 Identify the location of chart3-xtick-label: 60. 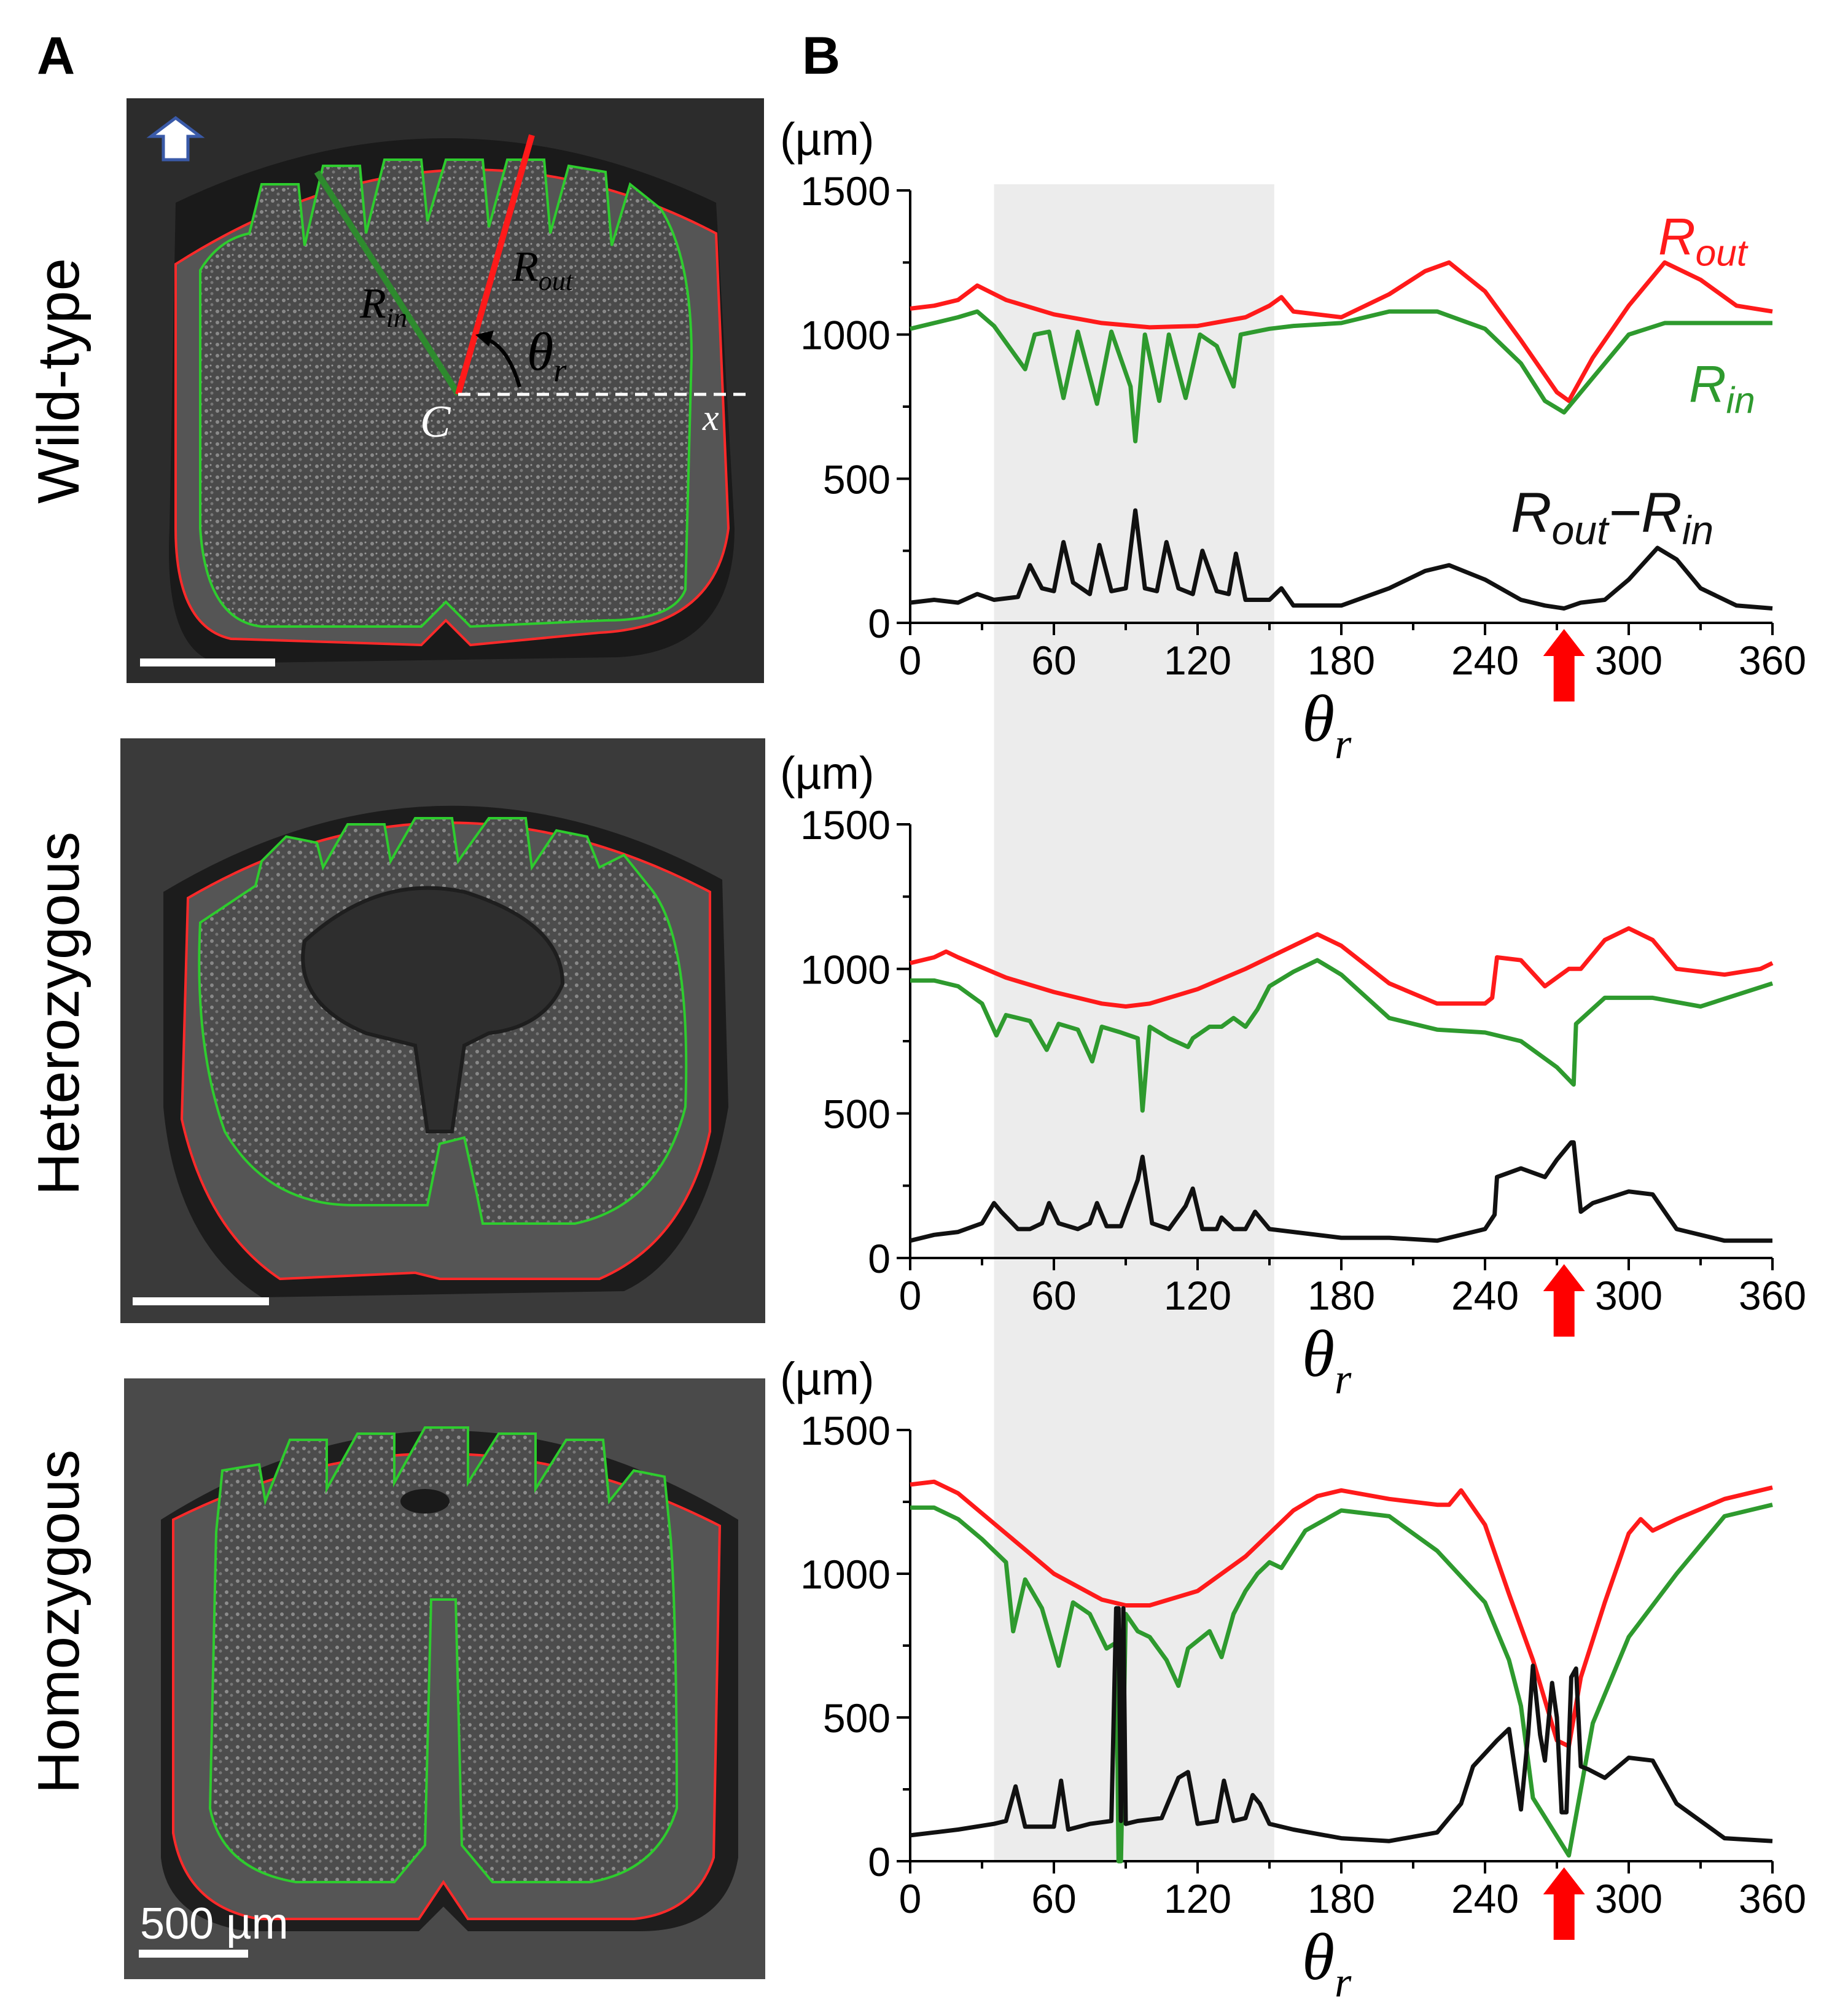
(1053, 1899).